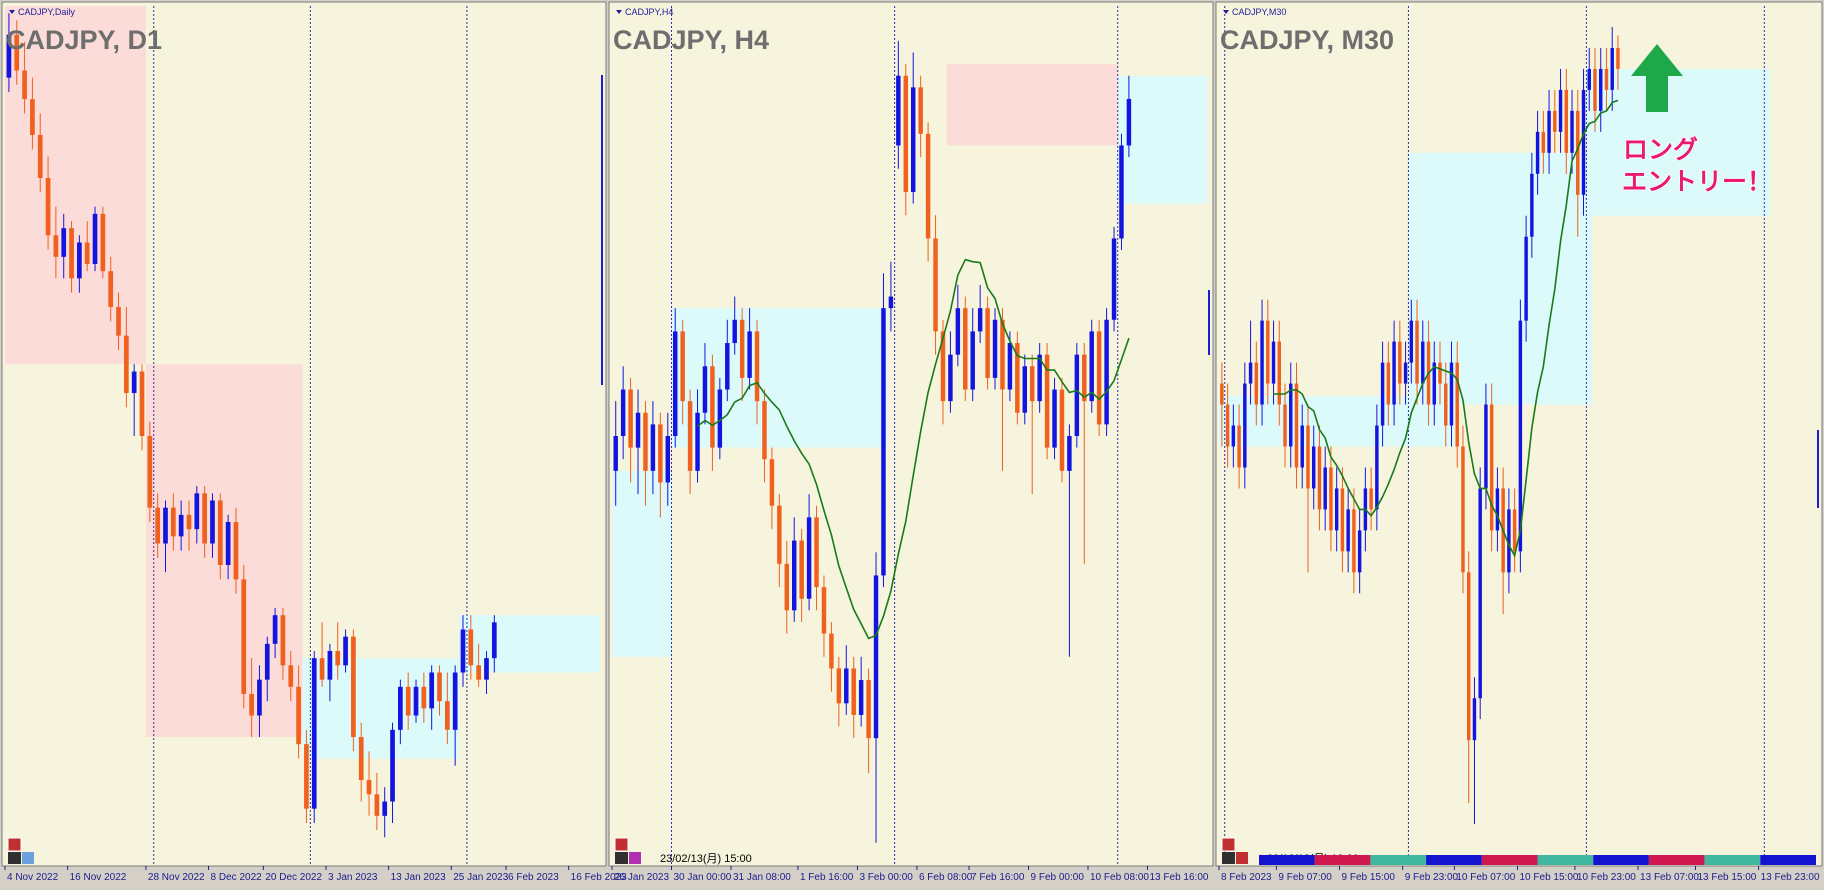 The width and height of the screenshot is (1824, 890). What do you see at coordinates (1307, 40) in the screenshot?
I see `chart-title: CADJPY, M30` at bounding box center [1307, 40].